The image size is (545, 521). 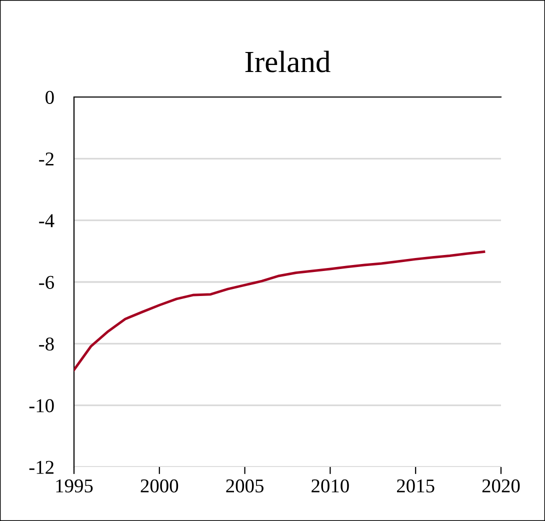 I want to click on x-tick-label: 1995, so click(x=74, y=485).